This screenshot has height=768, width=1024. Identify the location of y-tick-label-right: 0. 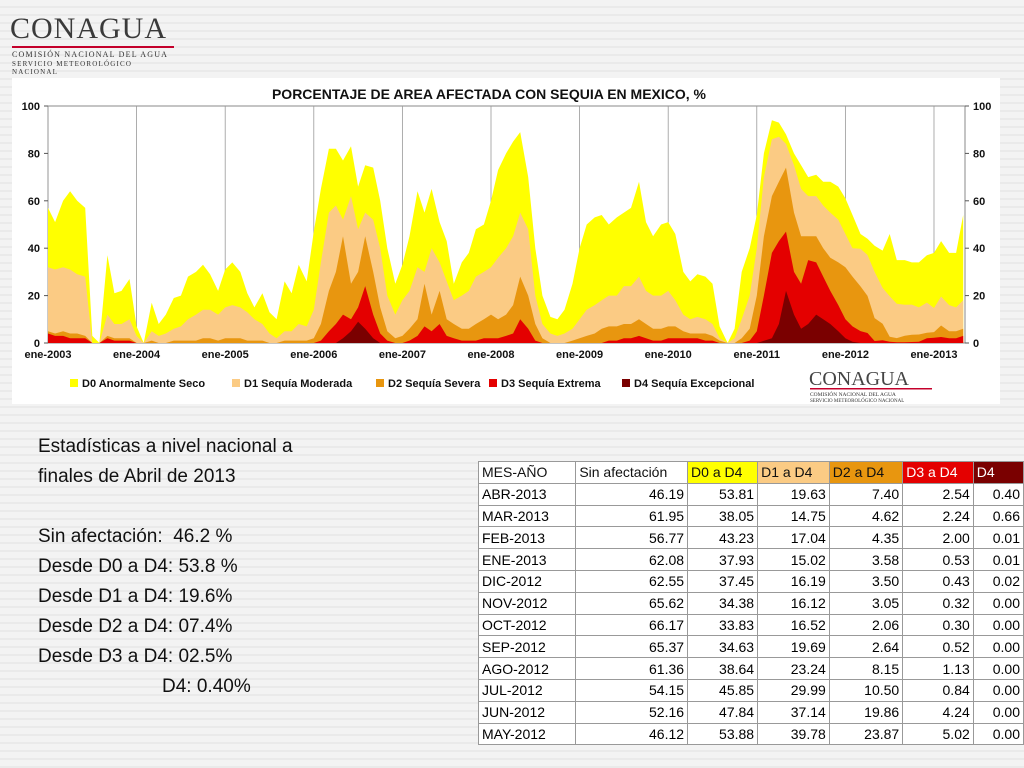
(976, 344).